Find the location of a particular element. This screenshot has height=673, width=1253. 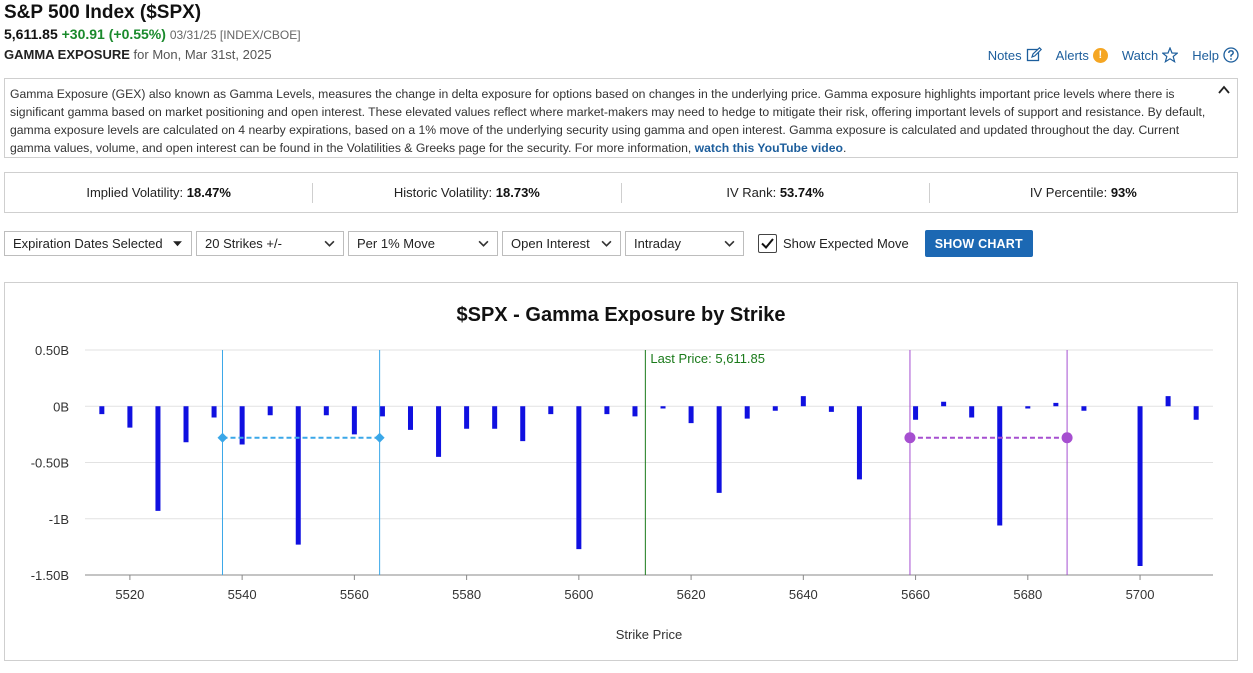

x-tick-label: 5580 is located at coordinates (466, 594).